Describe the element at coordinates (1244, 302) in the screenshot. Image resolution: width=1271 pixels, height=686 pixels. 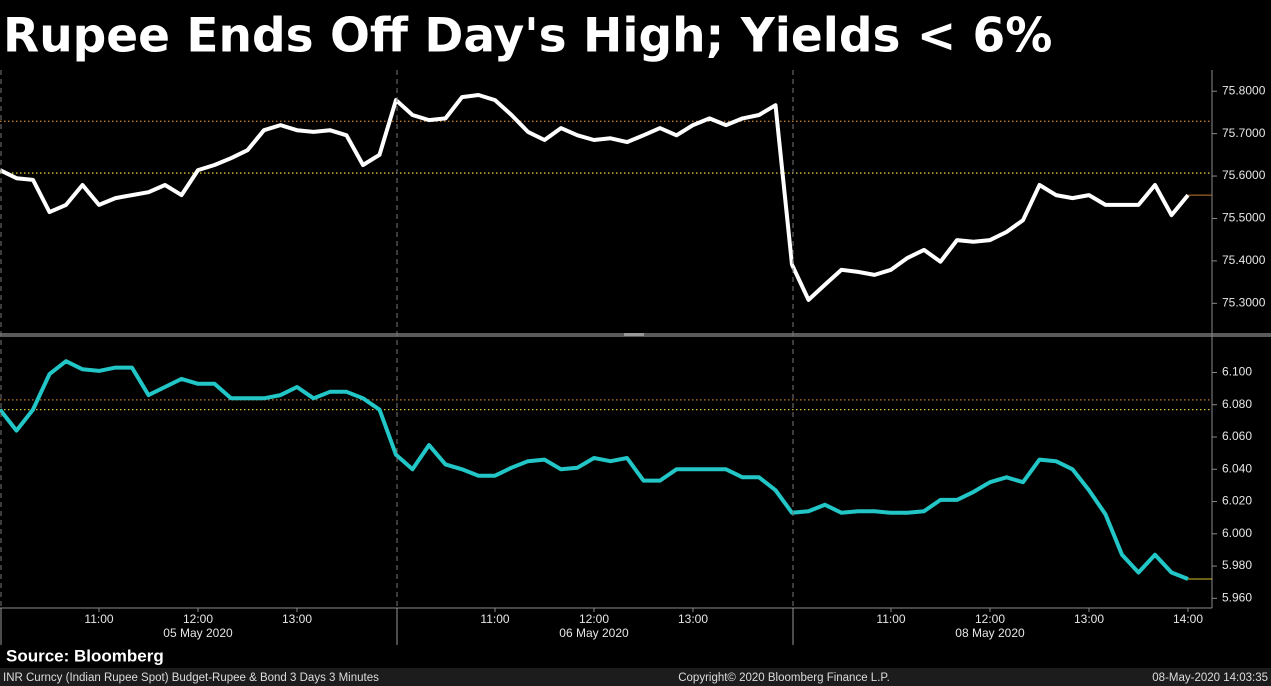
I see `y-tick-label: 75.3000` at that location.